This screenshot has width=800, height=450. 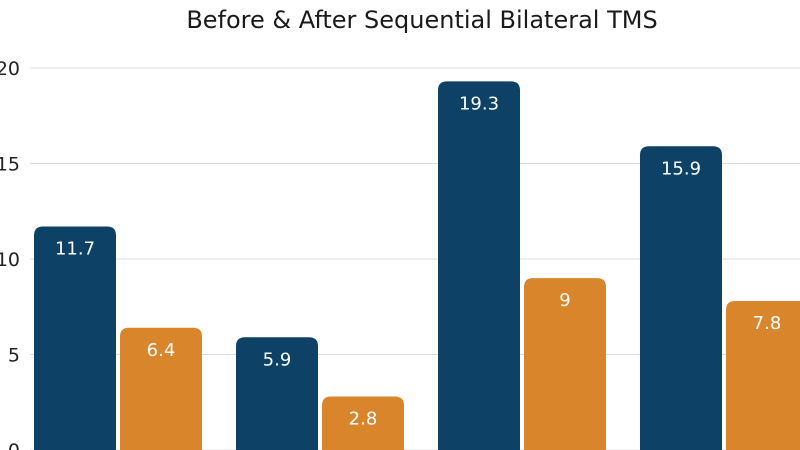 What do you see at coordinates (277, 359) in the screenshot?
I see `bar-value-label: 5.9` at bounding box center [277, 359].